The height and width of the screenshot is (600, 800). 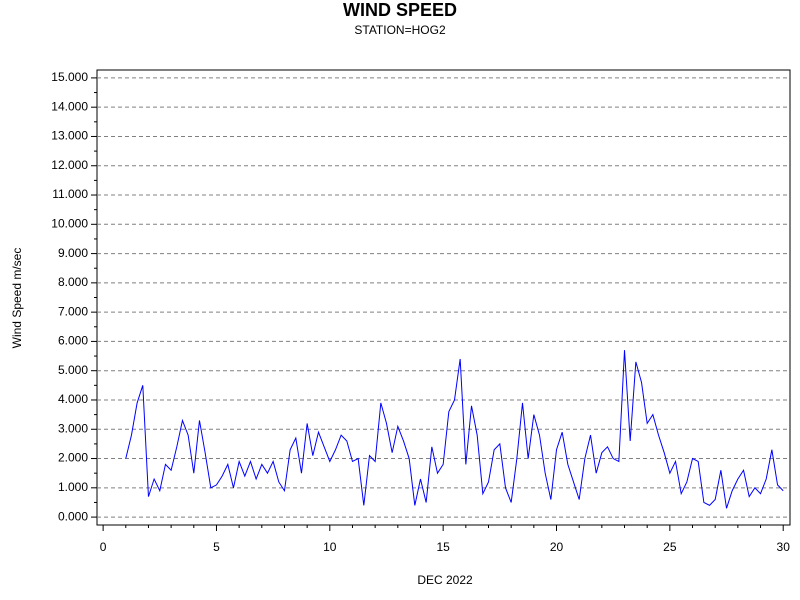 What do you see at coordinates (69, 165) in the screenshot?
I see `y-tick-label: 12.000` at bounding box center [69, 165].